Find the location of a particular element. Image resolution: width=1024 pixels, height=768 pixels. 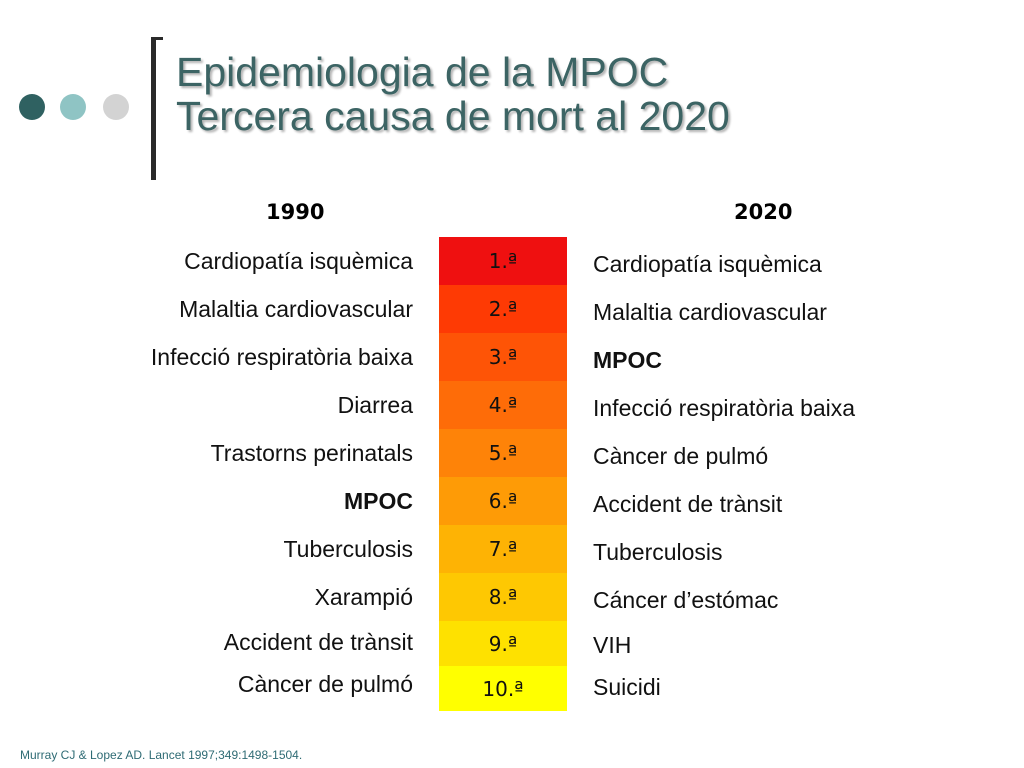

rank-cell: 4.ª is located at coordinates (503, 405).